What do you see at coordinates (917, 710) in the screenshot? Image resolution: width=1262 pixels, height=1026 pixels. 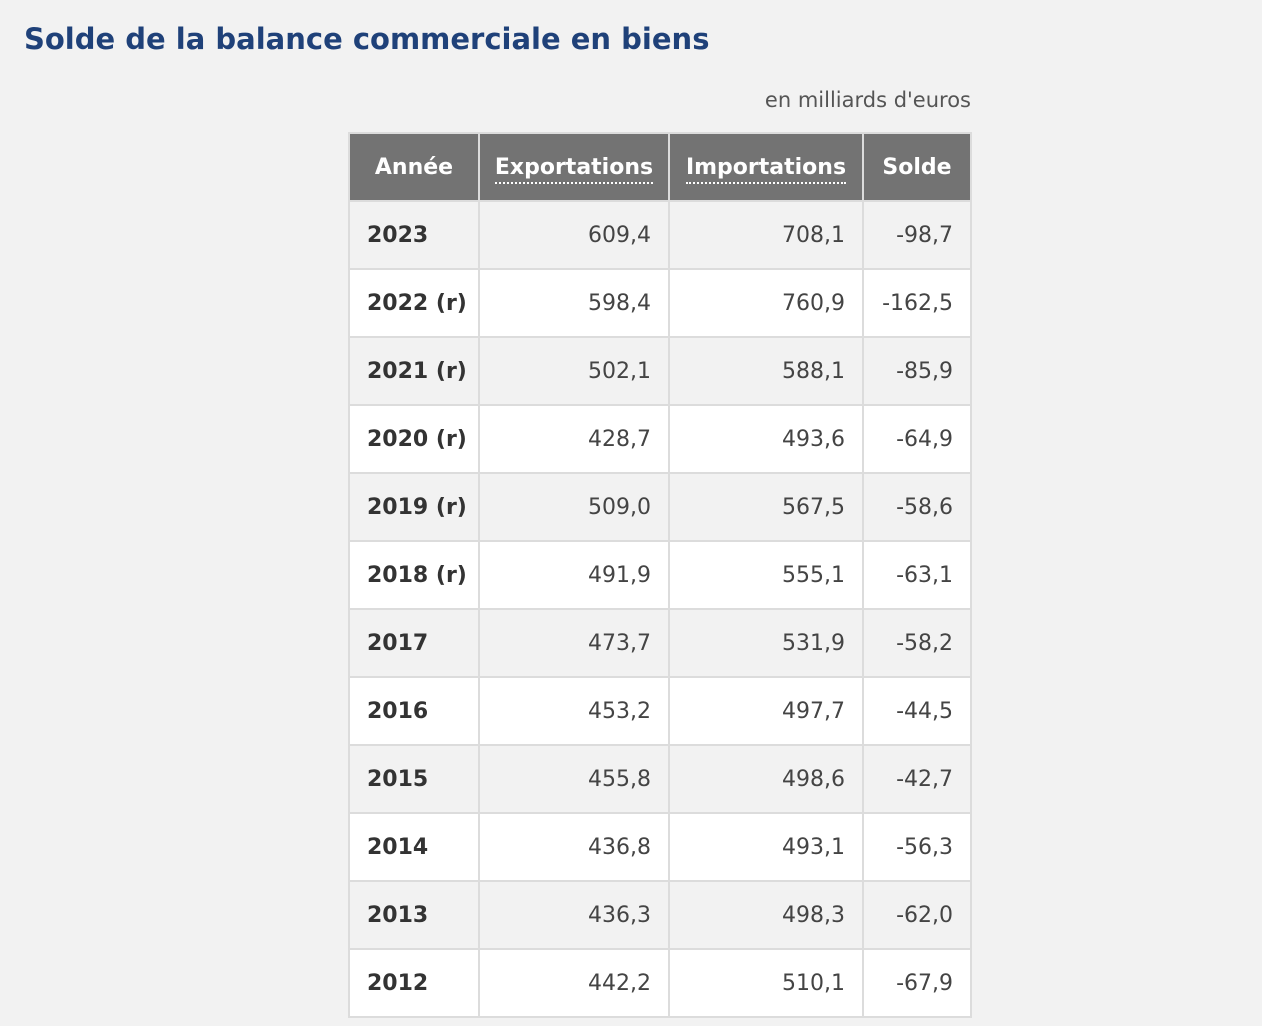 I see `cell-balance: -44,5` at bounding box center [917, 710].